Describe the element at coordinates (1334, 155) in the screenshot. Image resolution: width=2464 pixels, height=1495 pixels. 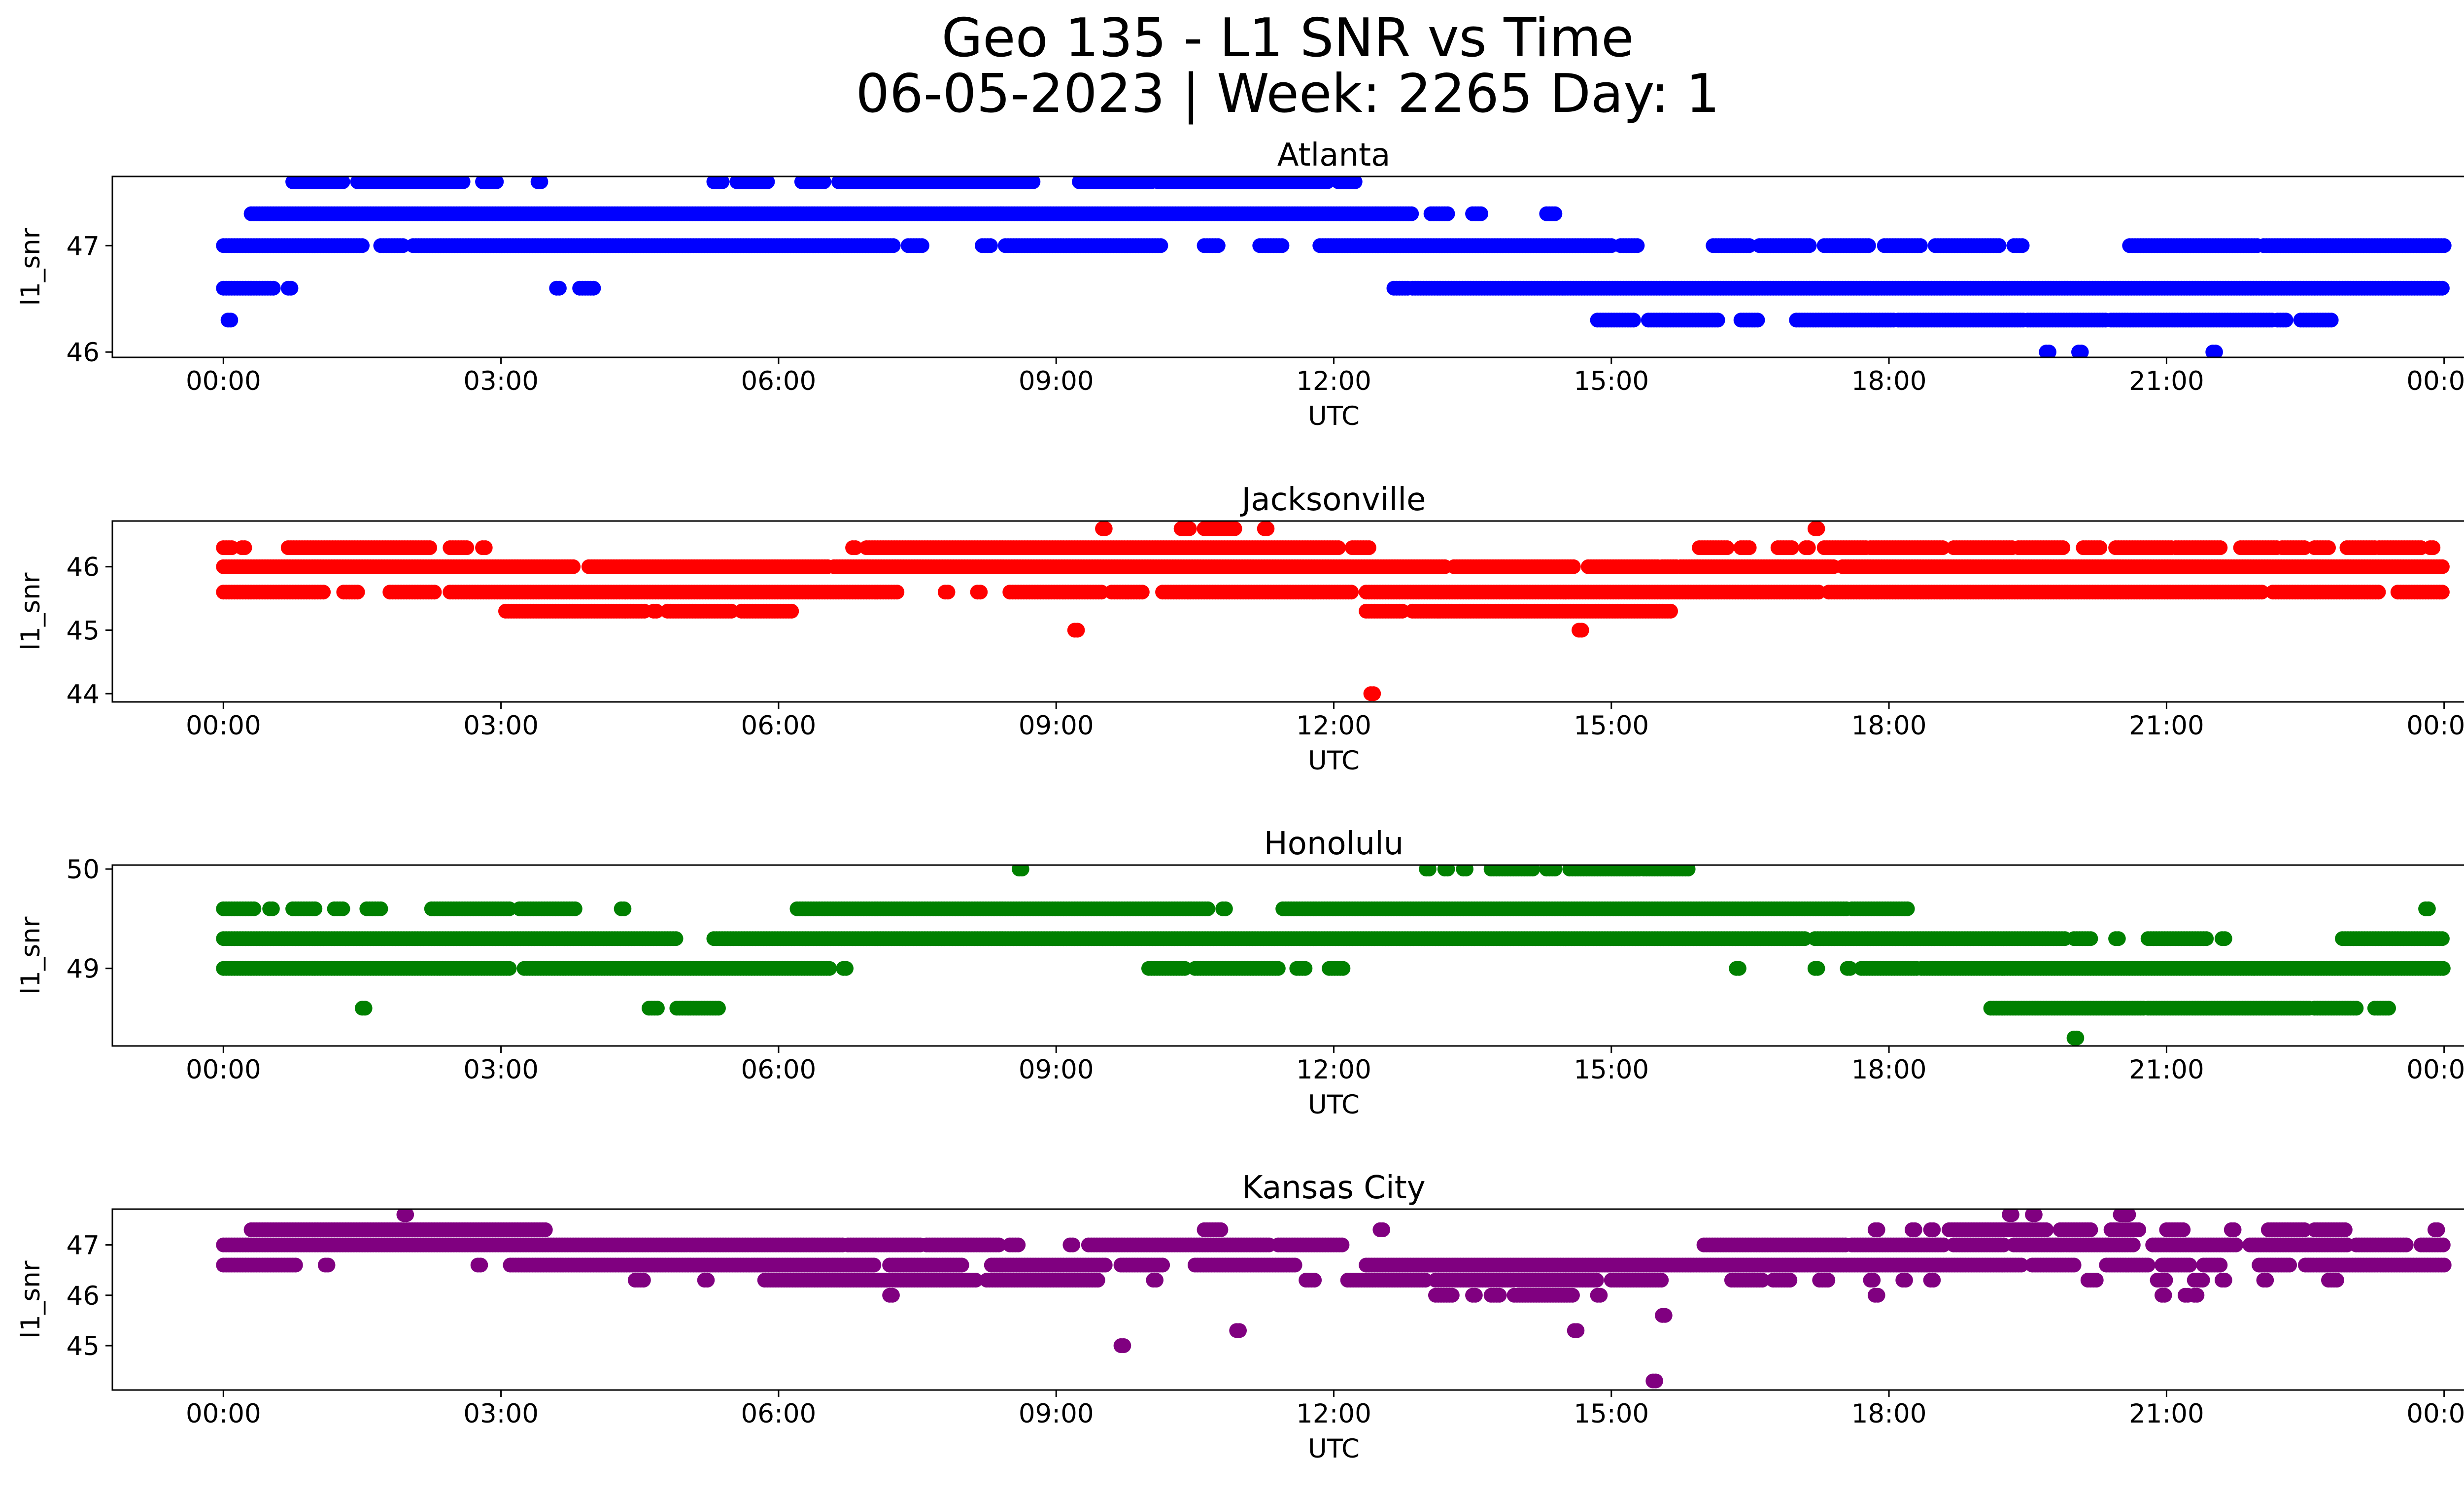
I see `subplot-title: Atlanta` at that location.